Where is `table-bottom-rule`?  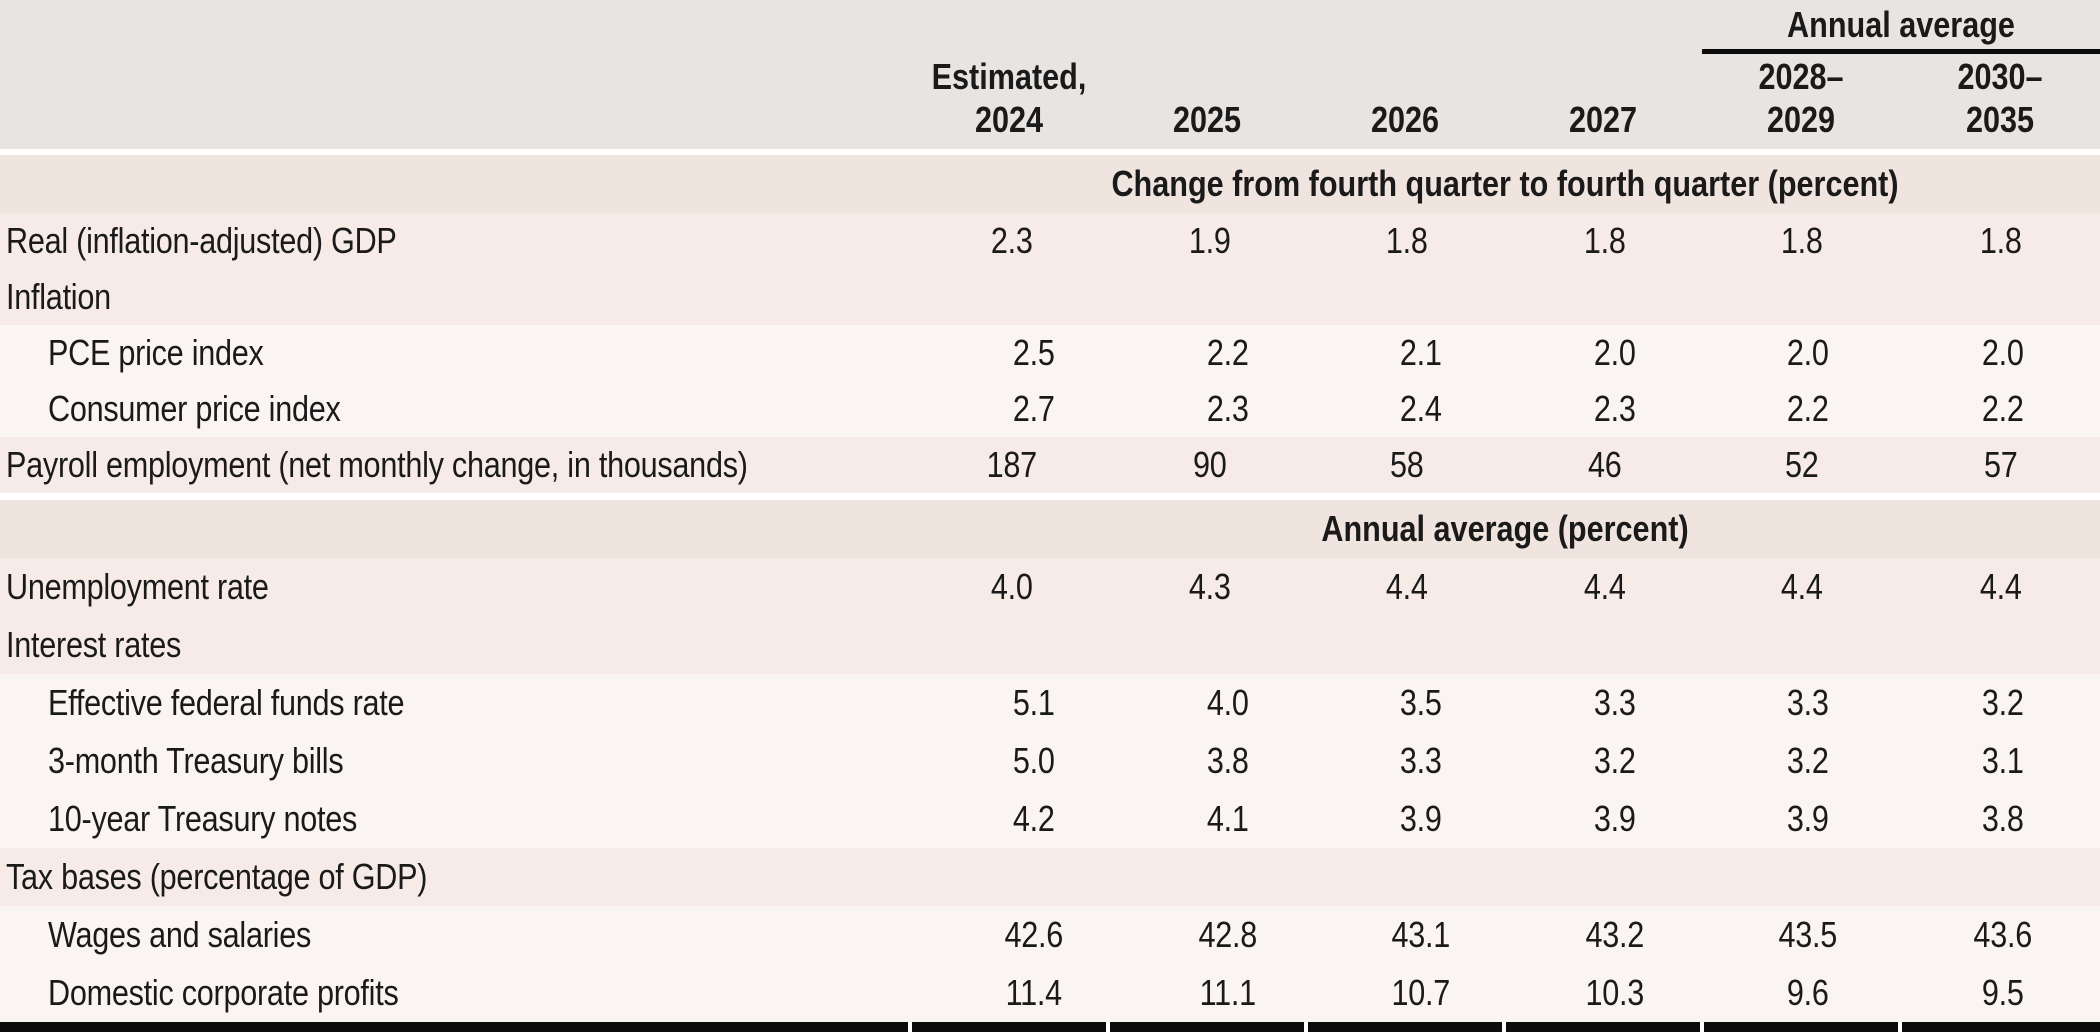 table-bottom-rule is located at coordinates (1050, 1027).